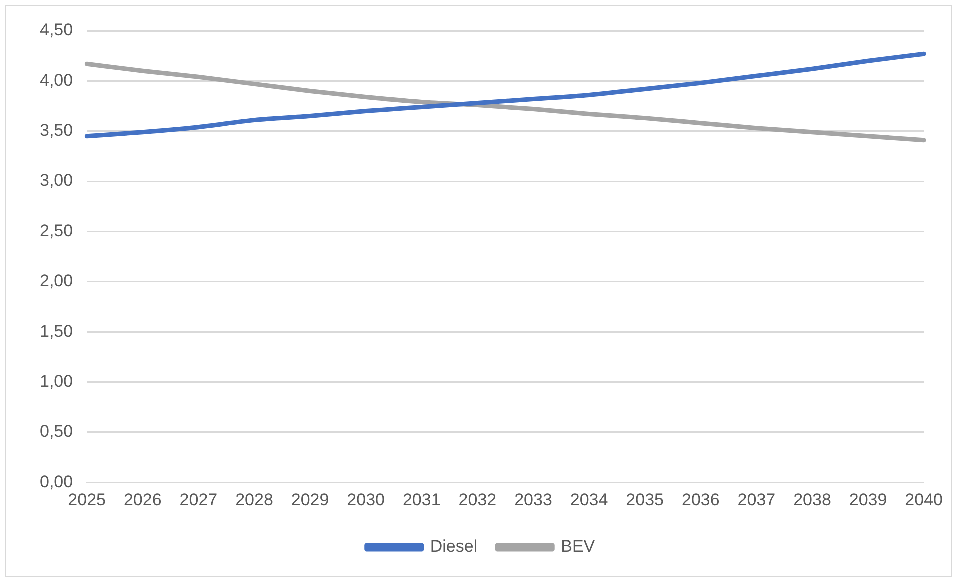 The height and width of the screenshot is (581, 957). Describe the element at coordinates (757, 500) in the screenshot. I see `x-tick-label: 2037` at that location.